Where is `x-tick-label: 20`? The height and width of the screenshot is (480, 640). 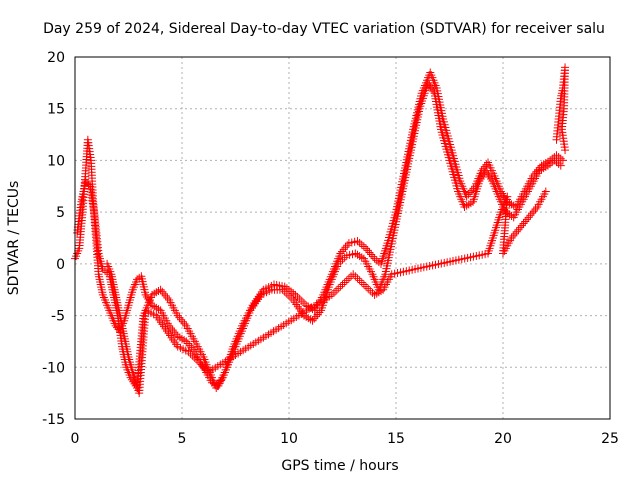 x-tick-label: 20 is located at coordinates (503, 439).